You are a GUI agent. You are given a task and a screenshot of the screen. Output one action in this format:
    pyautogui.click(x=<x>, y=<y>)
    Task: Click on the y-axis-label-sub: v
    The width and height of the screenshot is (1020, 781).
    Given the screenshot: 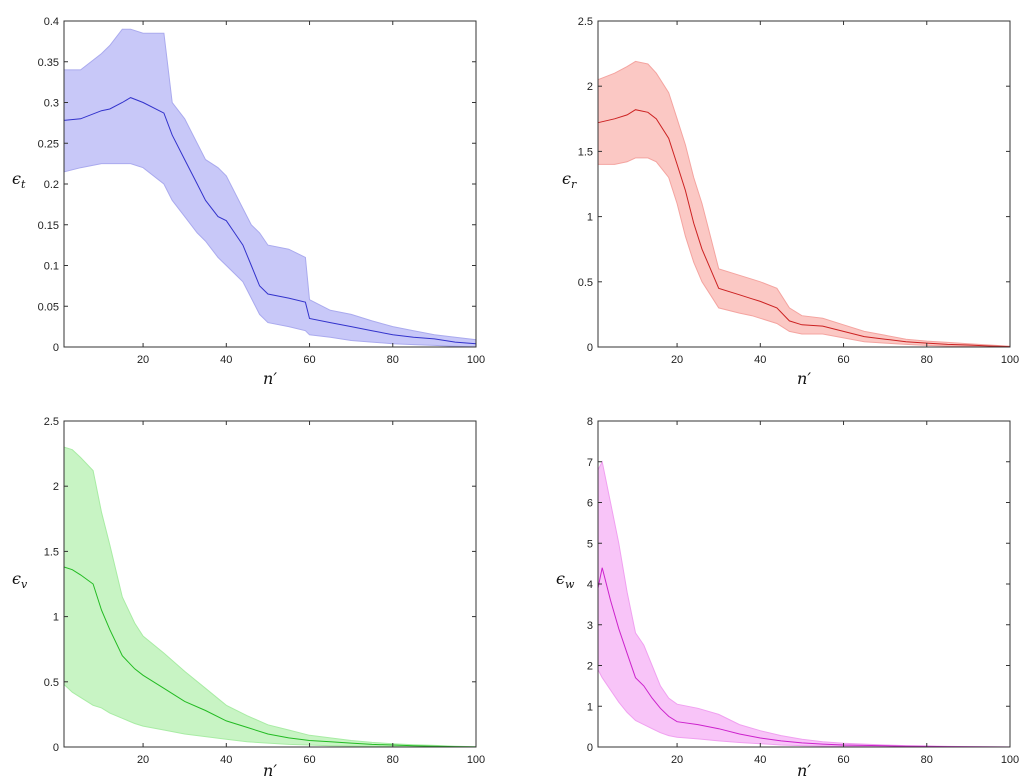 What is the action you would take?
    pyautogui.click(x=24, y=584)
    